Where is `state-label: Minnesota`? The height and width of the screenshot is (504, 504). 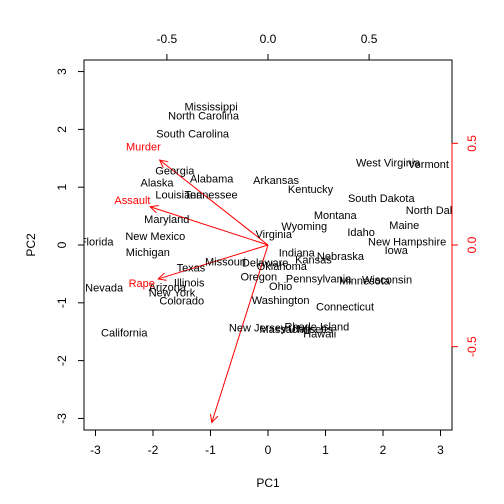
state-label: Minnesota is located at coordinates (365, 281).